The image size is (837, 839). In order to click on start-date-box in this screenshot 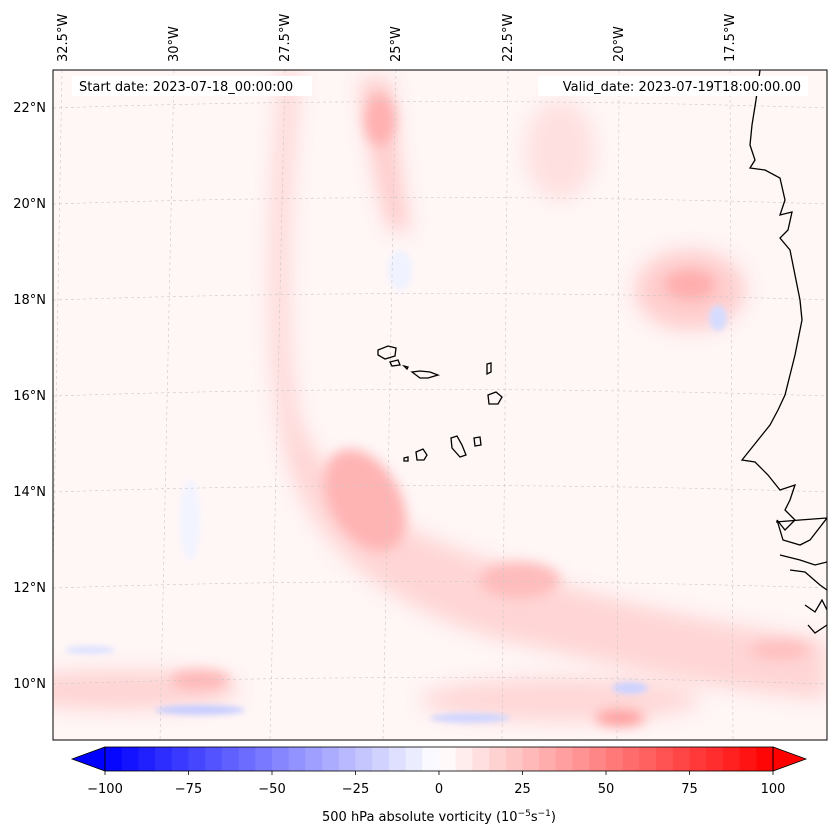, I will do `click(192, 86)`.